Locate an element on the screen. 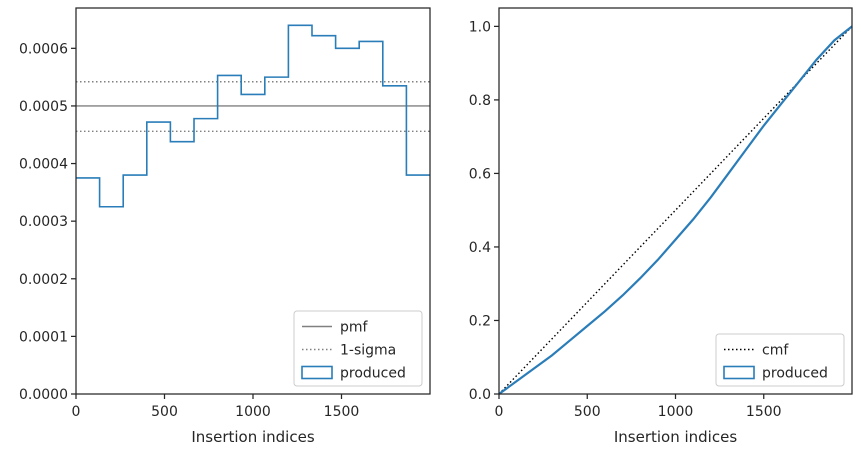 The height and width of the screenshot is (453, 861). legend-label: 1-sigma is located at coordinates (368, 351).